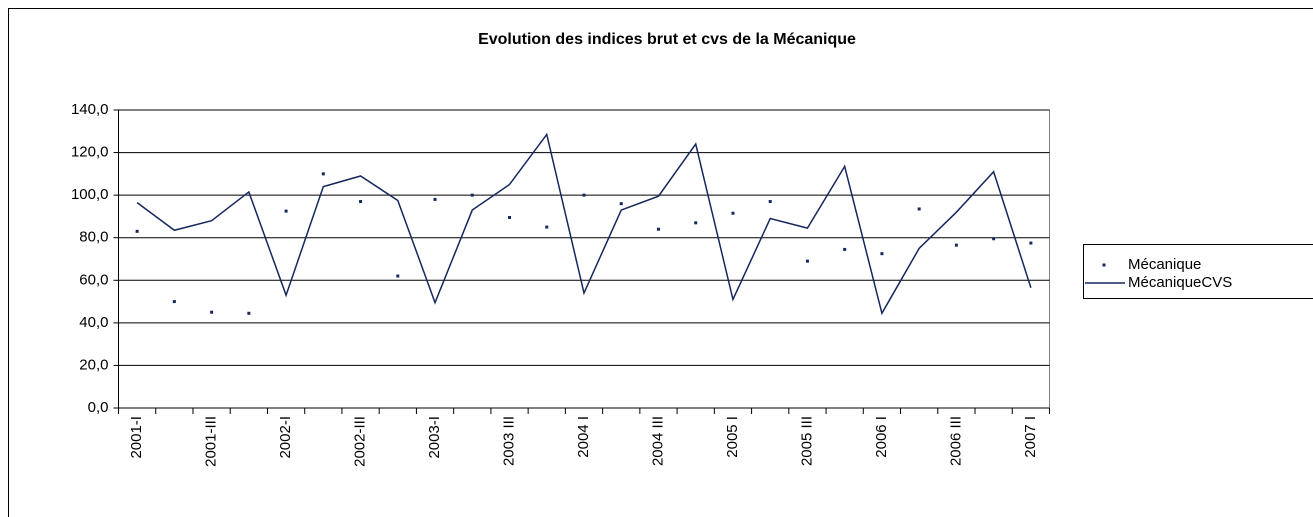 Image resolution: width=1313 pixels, height=517 pixels. Describe the element at coordinates (211, 441) in the screenshot. I see `x-tick-label: 2001-III` at that location.